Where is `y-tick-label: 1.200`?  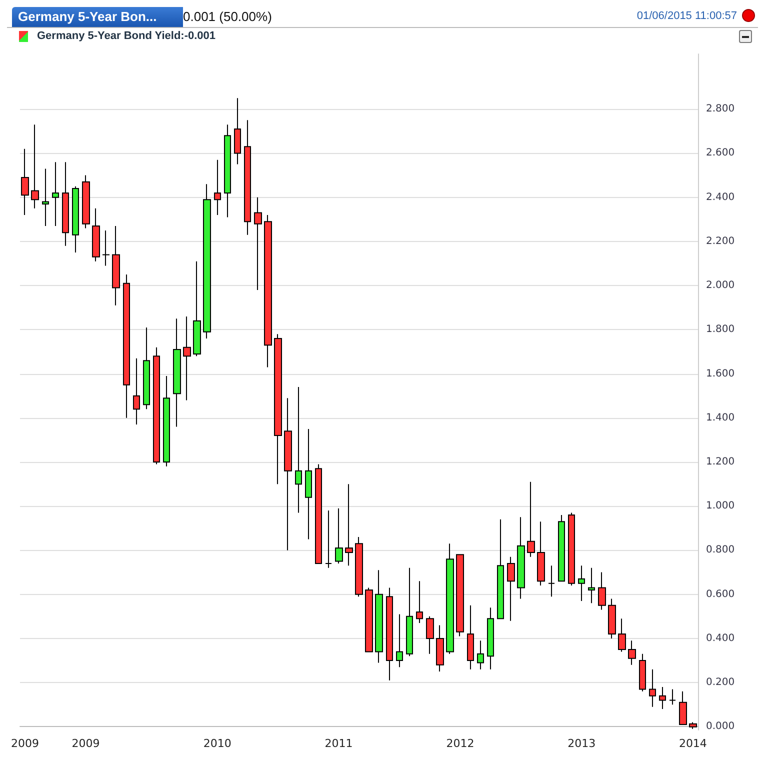 y-tick-label: 1.200 is located at coordinates (720, 462).